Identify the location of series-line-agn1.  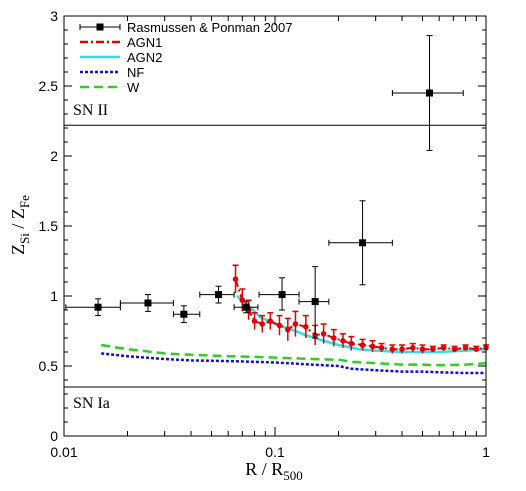
(360, 314).